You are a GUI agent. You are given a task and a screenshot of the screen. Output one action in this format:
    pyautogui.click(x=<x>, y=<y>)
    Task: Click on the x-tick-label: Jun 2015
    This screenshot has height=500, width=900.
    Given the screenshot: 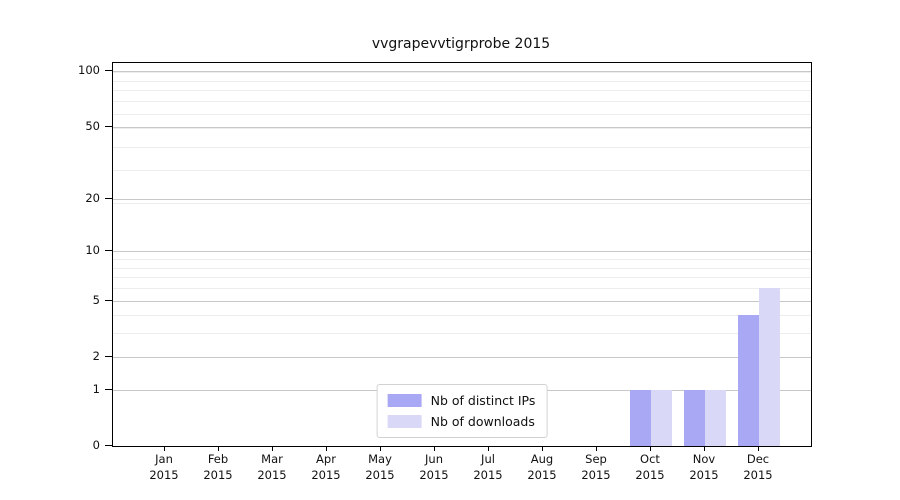 What is the action you would take?
    pyautogui.click(x=434, y=467)
    